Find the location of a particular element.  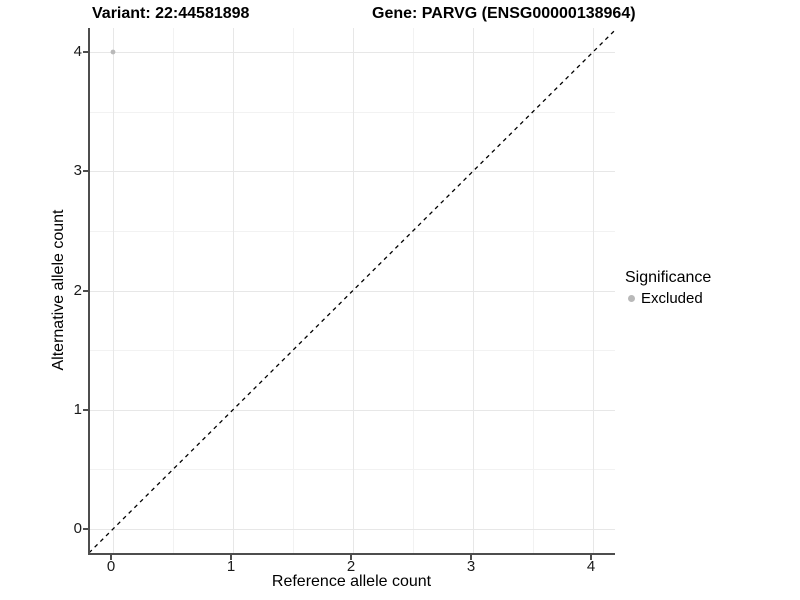

legend-items: Excluded is located at coordinates (668, 298).